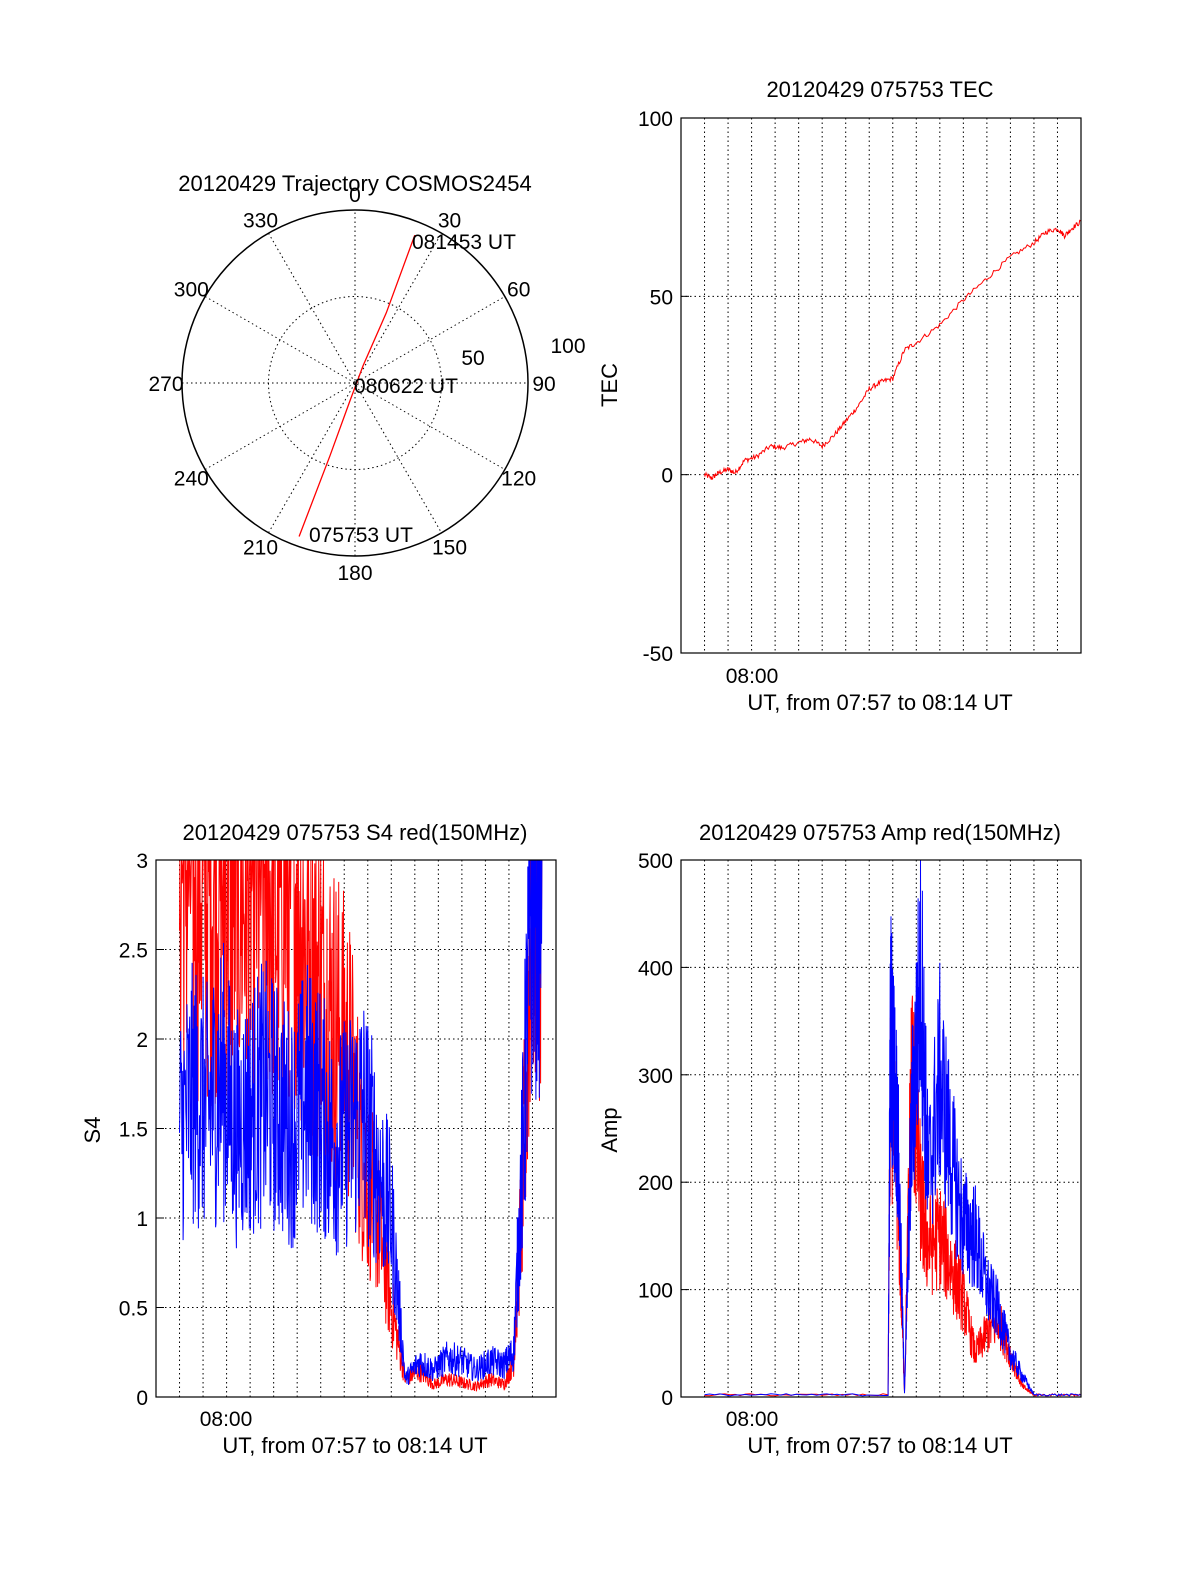 Image resolution: width=1200 pixels, height=1575 pixels. I want to click on end-time-label: 081453 UT, so click(464, 242).